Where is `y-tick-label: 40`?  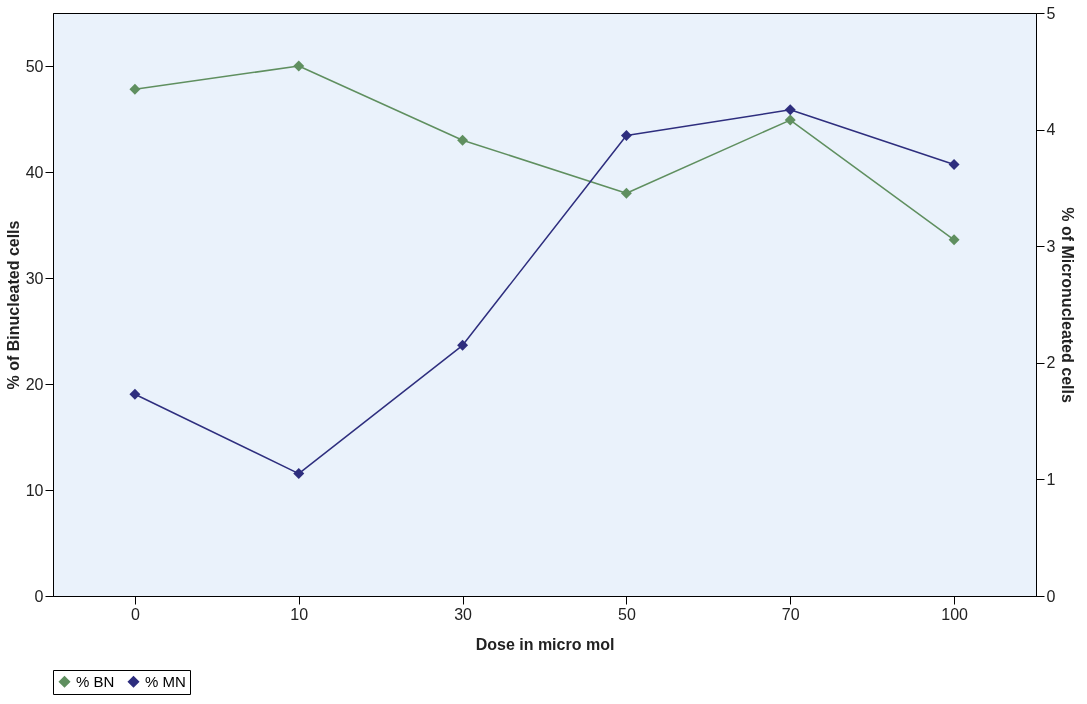 y-tick-label: 40 is located at coordinates (34, 172).